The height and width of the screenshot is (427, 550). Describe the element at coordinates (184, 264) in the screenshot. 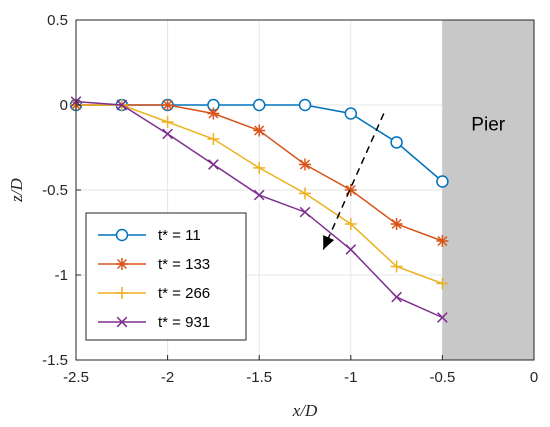

I see `legend-label: t* = 133` at that location.